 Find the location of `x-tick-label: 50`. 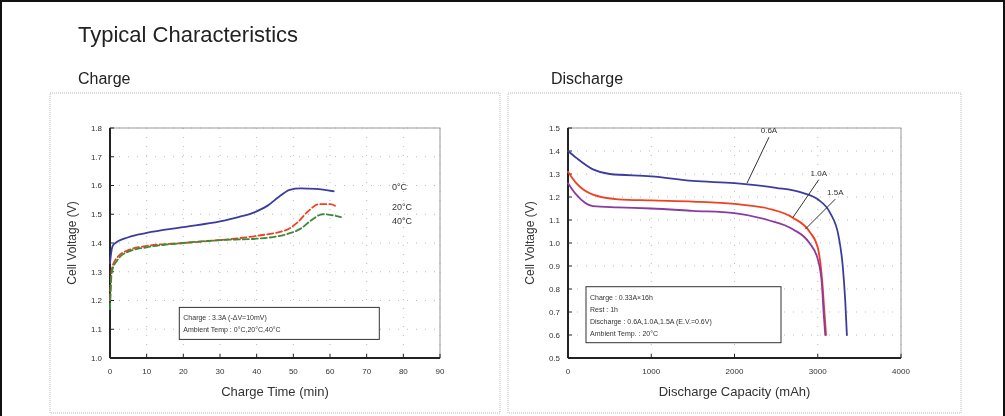

x-tick-label: 50 is located at coordinates (293, 371).